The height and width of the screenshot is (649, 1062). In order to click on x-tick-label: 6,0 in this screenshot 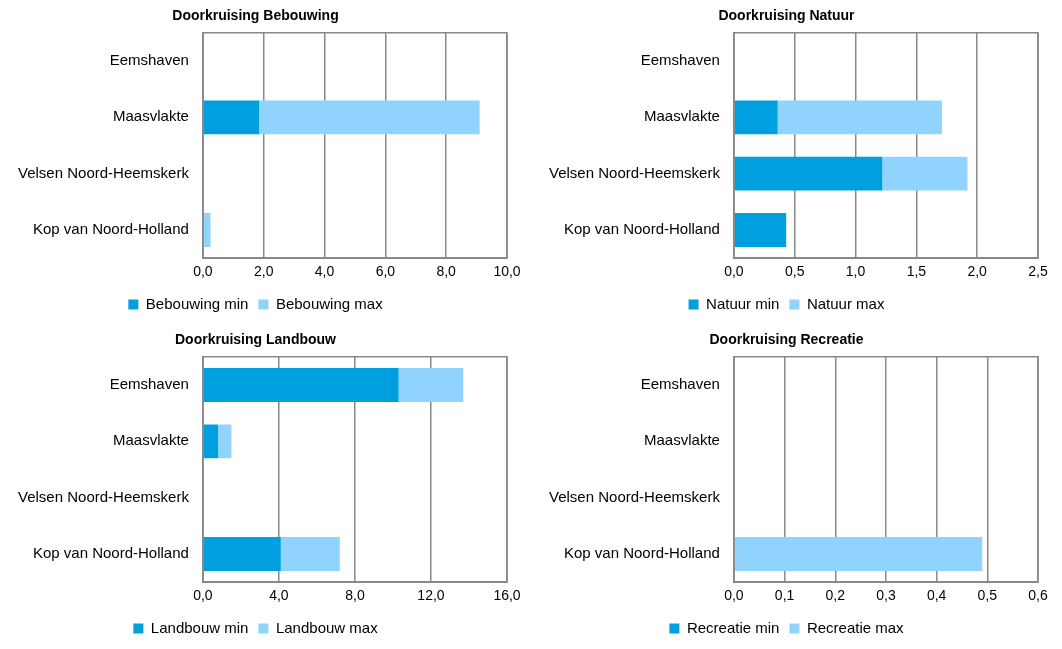, I will do `click(385, 271)`.